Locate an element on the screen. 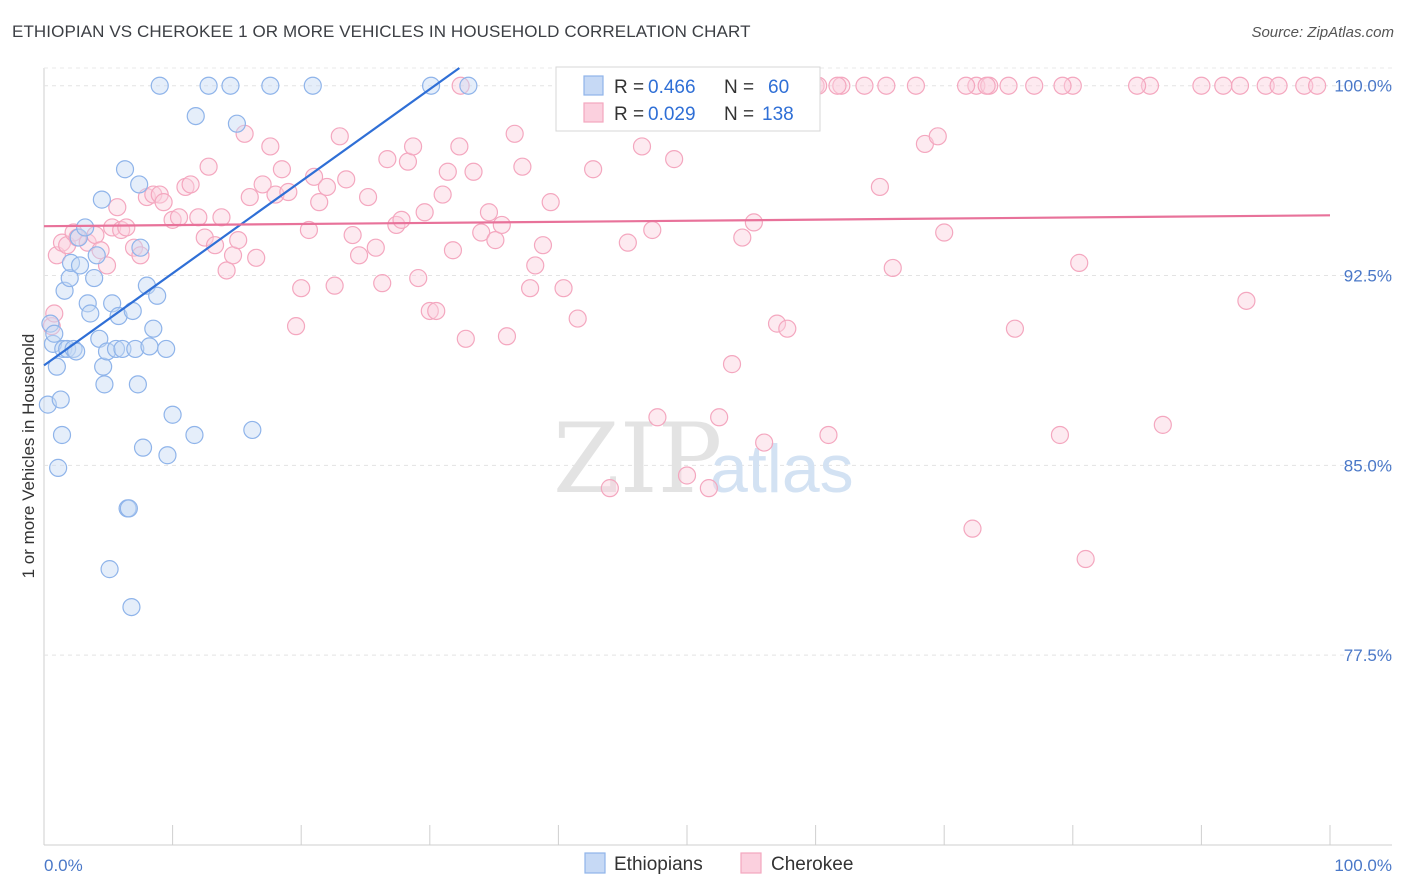  legend-r-value-2: 0.029 is located at coordinates (672, 114).